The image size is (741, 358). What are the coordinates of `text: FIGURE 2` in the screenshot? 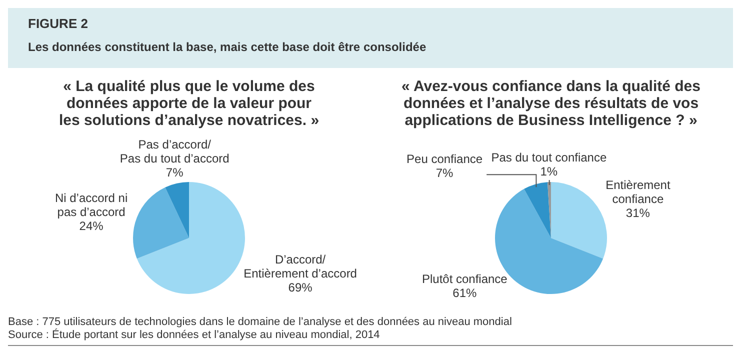 It's located at (58, 23).